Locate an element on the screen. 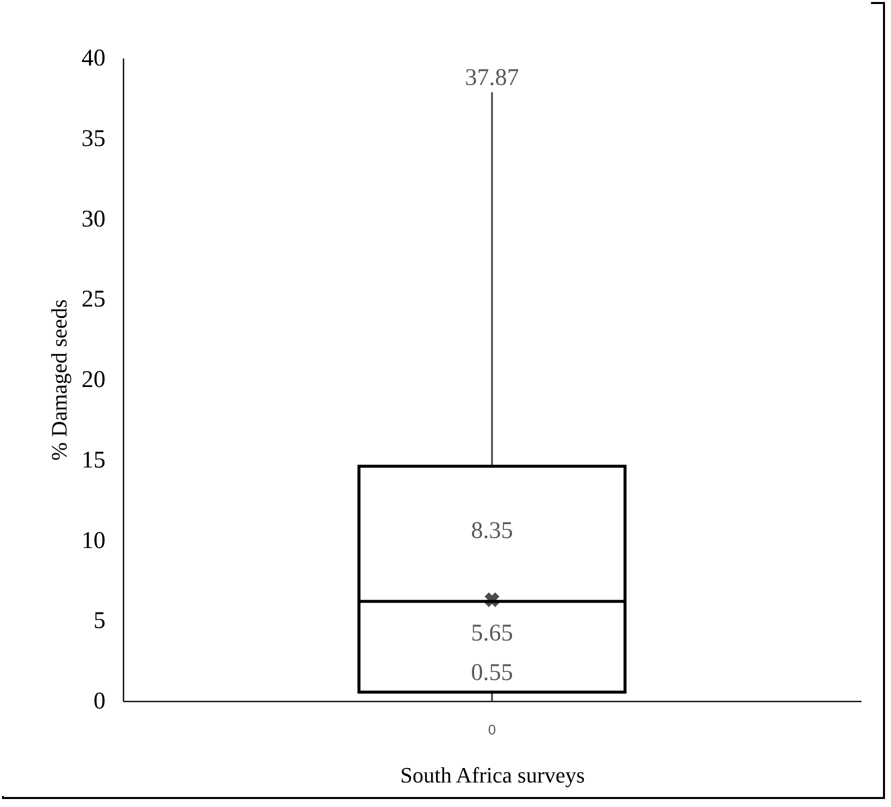 The width and height of the screenshot is (891, 807). y-tick-label: 10 is located at coordinates (94, 541).